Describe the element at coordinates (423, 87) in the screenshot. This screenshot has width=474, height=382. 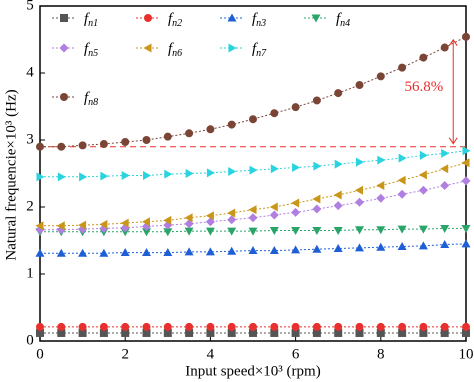
I see `annotation: 56.8%` at that location.